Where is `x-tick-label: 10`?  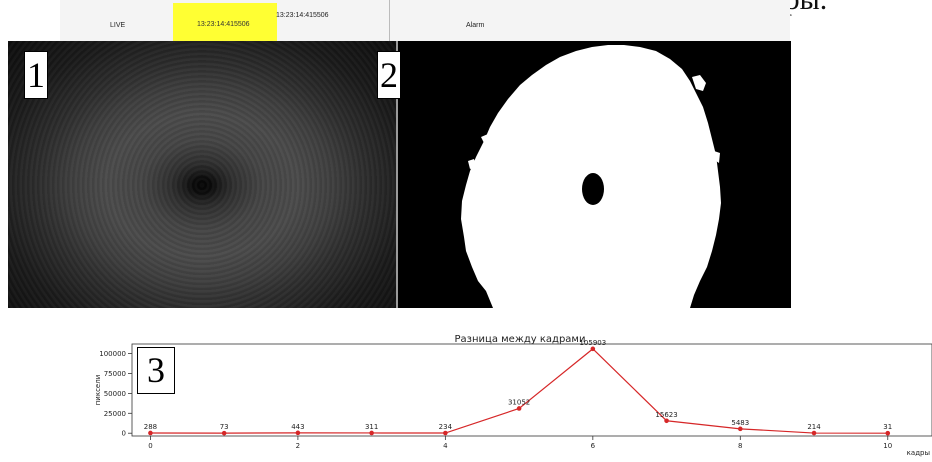
x-tick-label: 10 is located at coordinates (887, 446).